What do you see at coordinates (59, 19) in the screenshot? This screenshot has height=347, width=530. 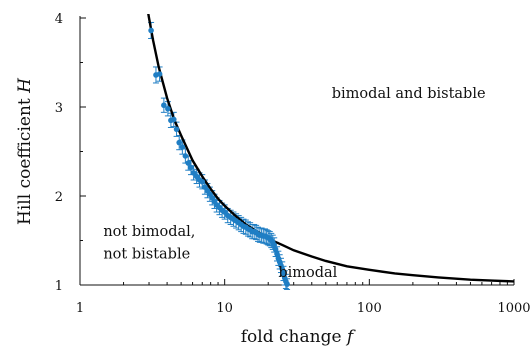 I see `y-tick-label: 4` at bounding box center [59, 19].